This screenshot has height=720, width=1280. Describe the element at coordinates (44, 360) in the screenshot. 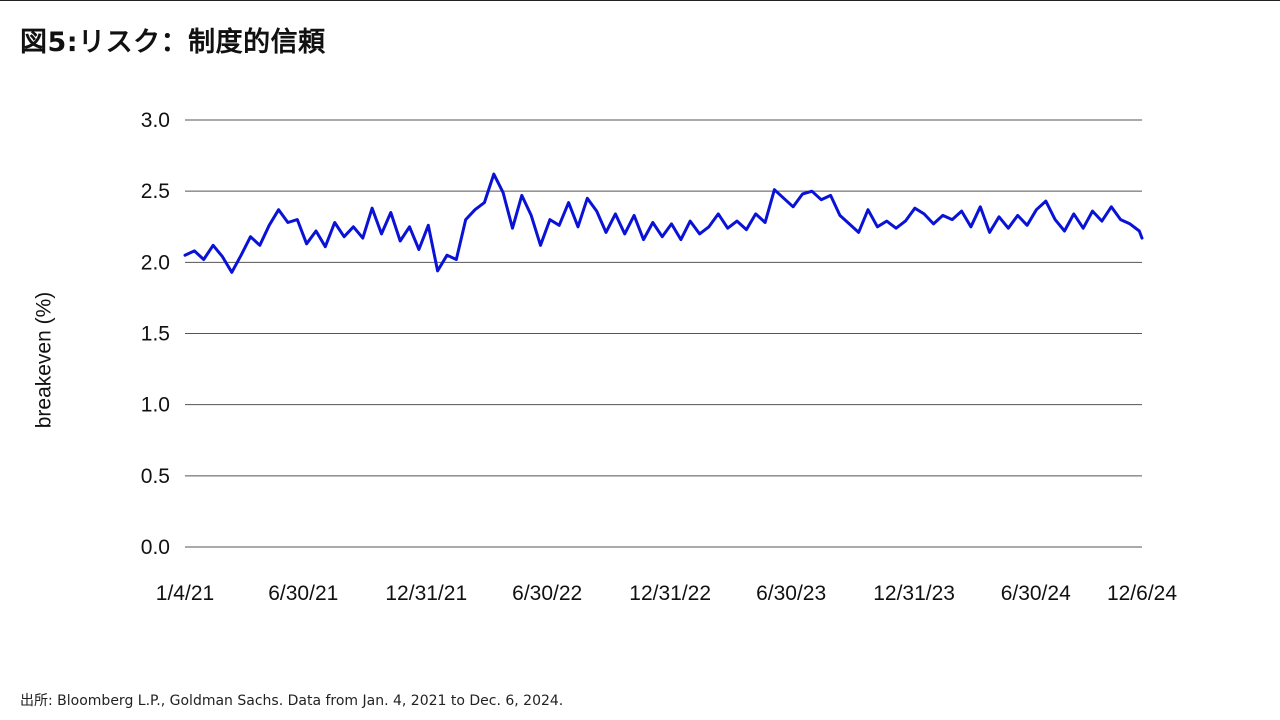

I see `y-axis-title: breakeven (%)` at that location.